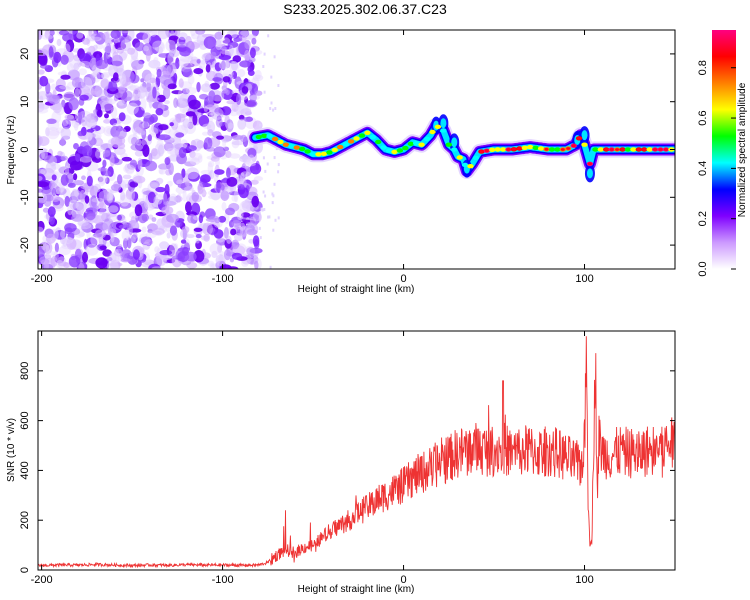 Image resolution: width=750 pixels, height=600 pixels. Describe the element at coordinates (724, 149) in the screenshot. I see `colorbar-gradient` at that location.